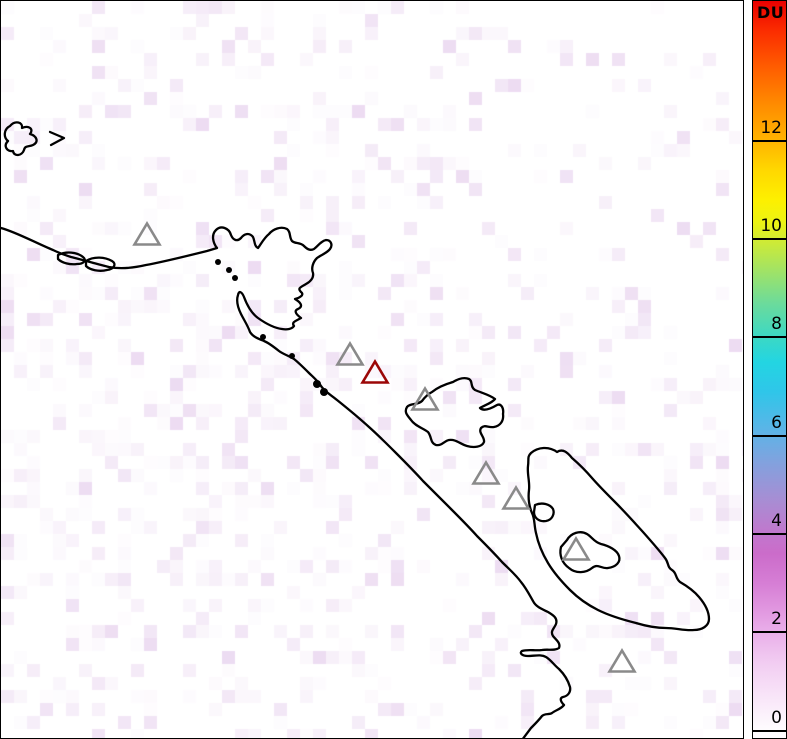 This screenshot has height=739, width=787. Describe the element at coordinates (771, 12) in the screenshot. I see `colorbar-unit-label: DU` at that location.